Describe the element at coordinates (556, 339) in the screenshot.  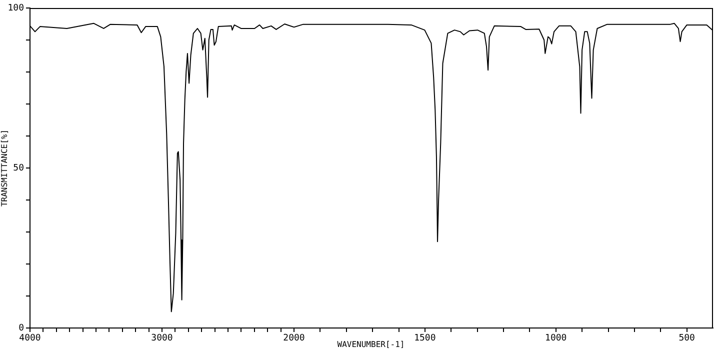
I see `x-tick-label: 1000` at that location.